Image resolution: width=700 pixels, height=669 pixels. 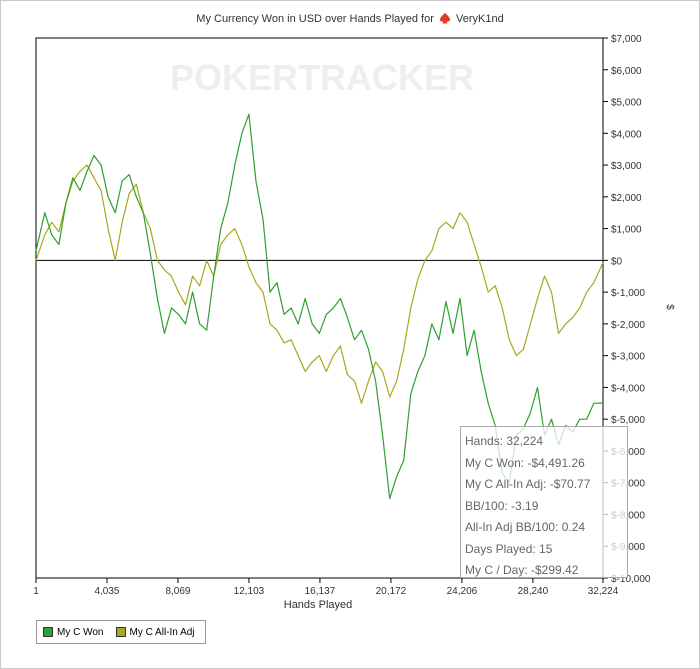 What do you see at coordinates (509, 548) in the screenshot?
I see `tooltip-days: Days Played: 15` at bounding box center [509, 548].